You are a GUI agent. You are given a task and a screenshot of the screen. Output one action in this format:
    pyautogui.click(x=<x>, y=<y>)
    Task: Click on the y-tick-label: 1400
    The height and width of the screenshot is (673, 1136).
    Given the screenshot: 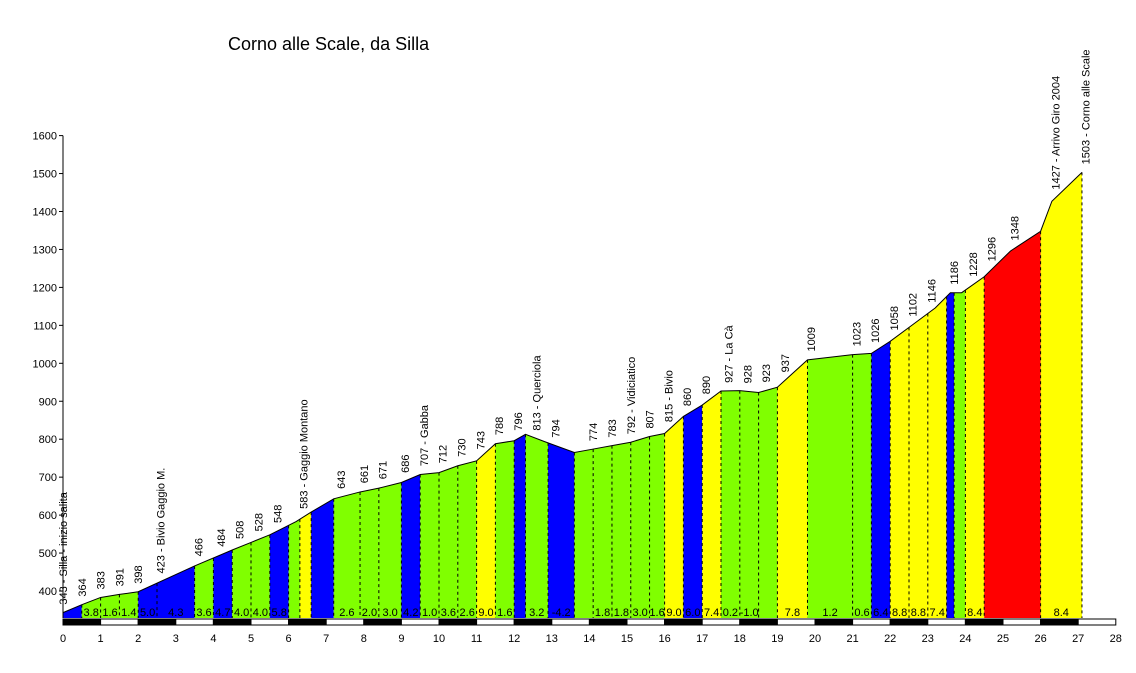 What is the action you would take?
    pyautogui.click(x=45, y=213)
    